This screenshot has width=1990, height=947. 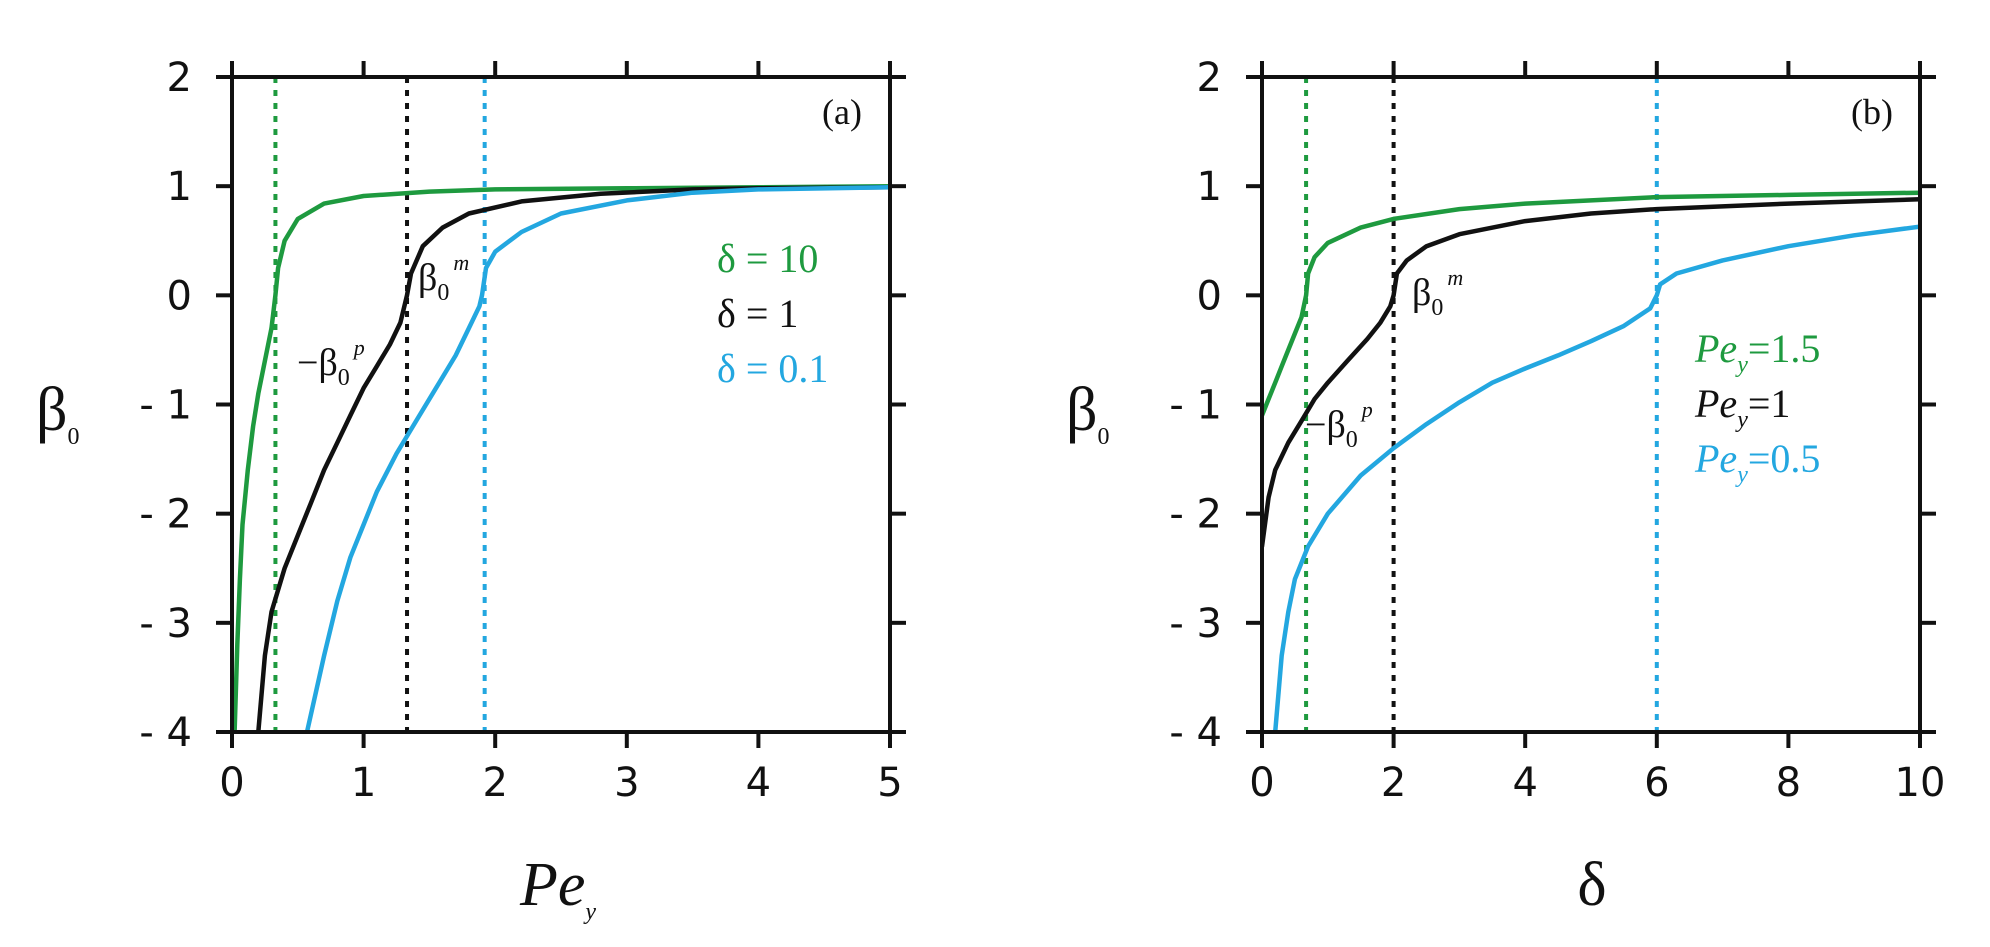 What do you see at coordinates (1195, 515) in the screenshot?
I see `panel-b-ytick-label: - 2` at bounding box center [1195, 515].